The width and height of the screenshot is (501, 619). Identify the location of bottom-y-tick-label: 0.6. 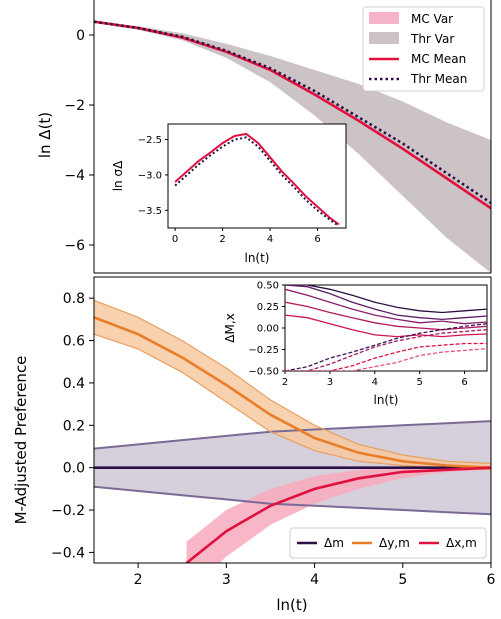
(74, 342).